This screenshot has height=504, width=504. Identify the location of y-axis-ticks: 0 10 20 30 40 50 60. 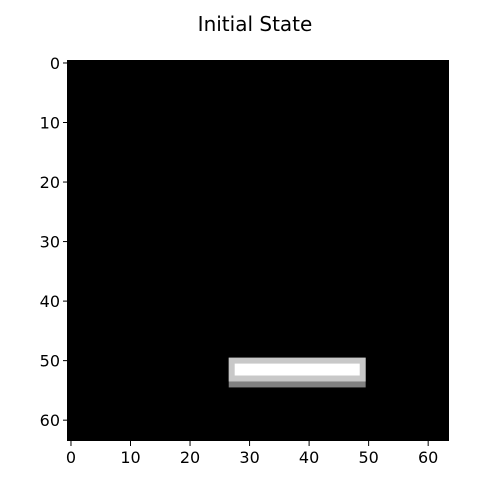
(54, 242).